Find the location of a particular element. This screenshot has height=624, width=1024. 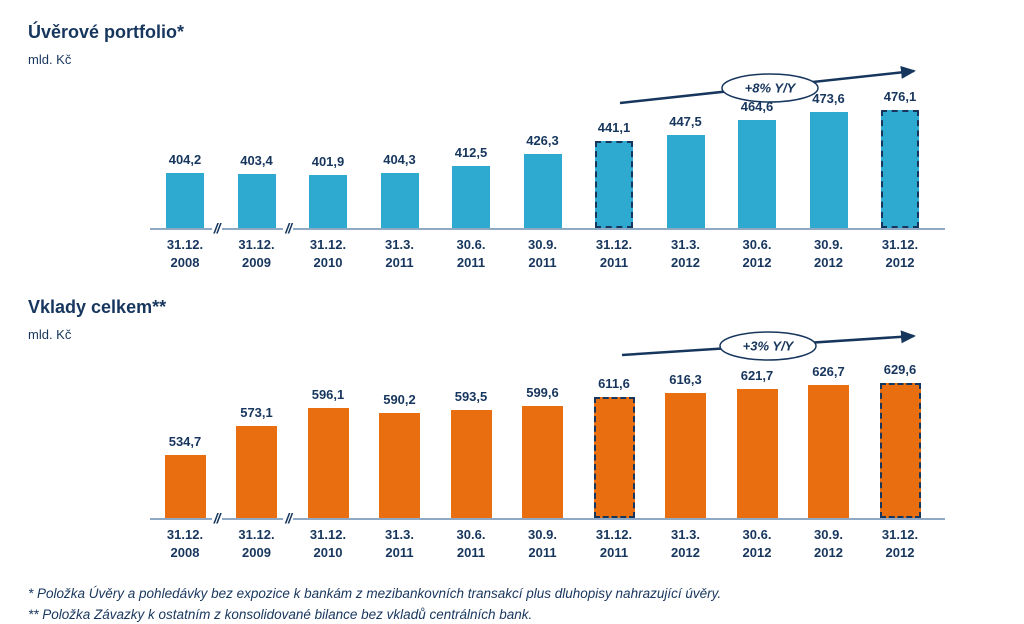

bar-value-label: 464,6 is located at coordinates (757, 106).